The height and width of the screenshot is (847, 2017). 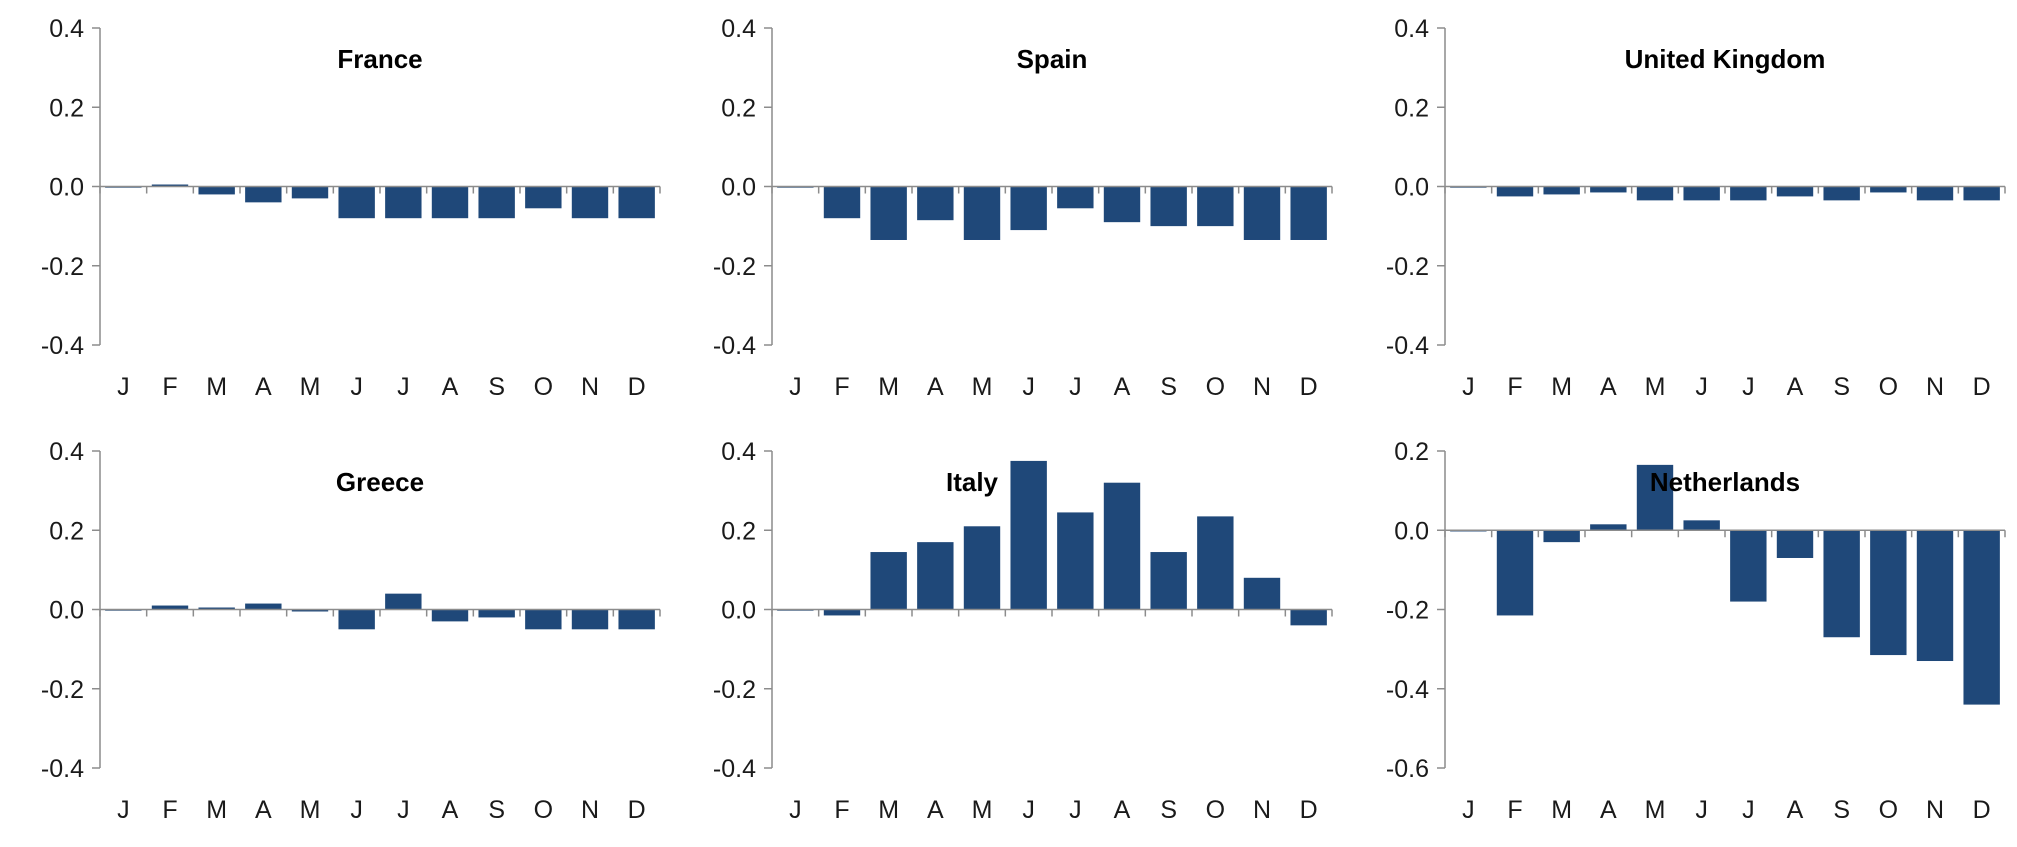 What do you see at coordinates (972, 482) in the screenshot?
I see `chart-title-italy: Italy` at bounding box center [972, 482].